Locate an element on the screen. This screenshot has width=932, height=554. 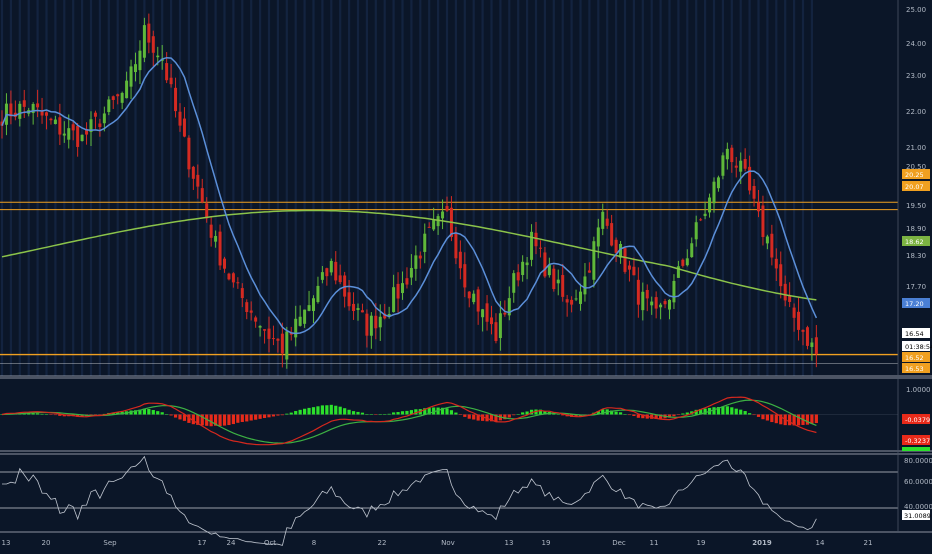
price-tick-label: 25.00 is located at coordinates (916, 10).